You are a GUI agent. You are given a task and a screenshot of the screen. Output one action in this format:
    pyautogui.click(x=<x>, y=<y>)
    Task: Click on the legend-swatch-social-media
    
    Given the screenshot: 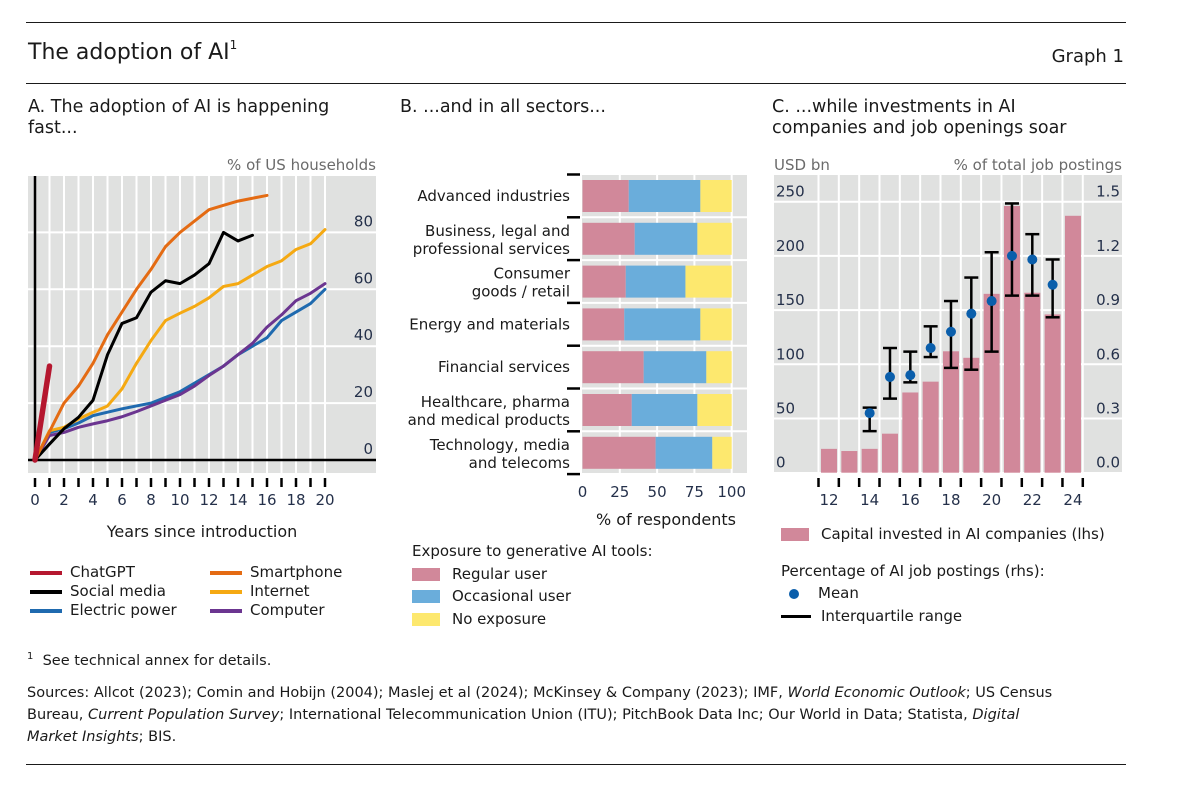 What is the action you would take?
    pyautogui.click(x=46, y=591)
    